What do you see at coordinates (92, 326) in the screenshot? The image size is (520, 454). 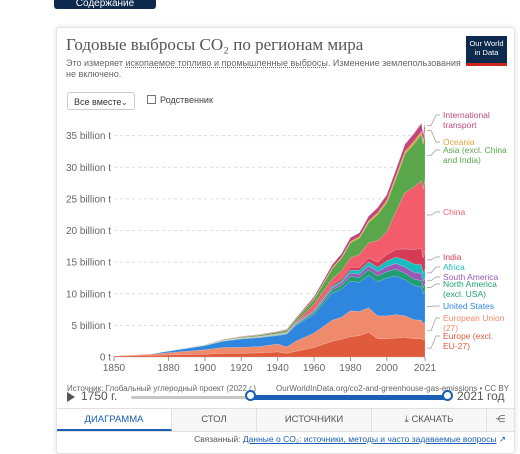 I see `y-tick-label: 5 billion t` at bounding box center [92, 326].